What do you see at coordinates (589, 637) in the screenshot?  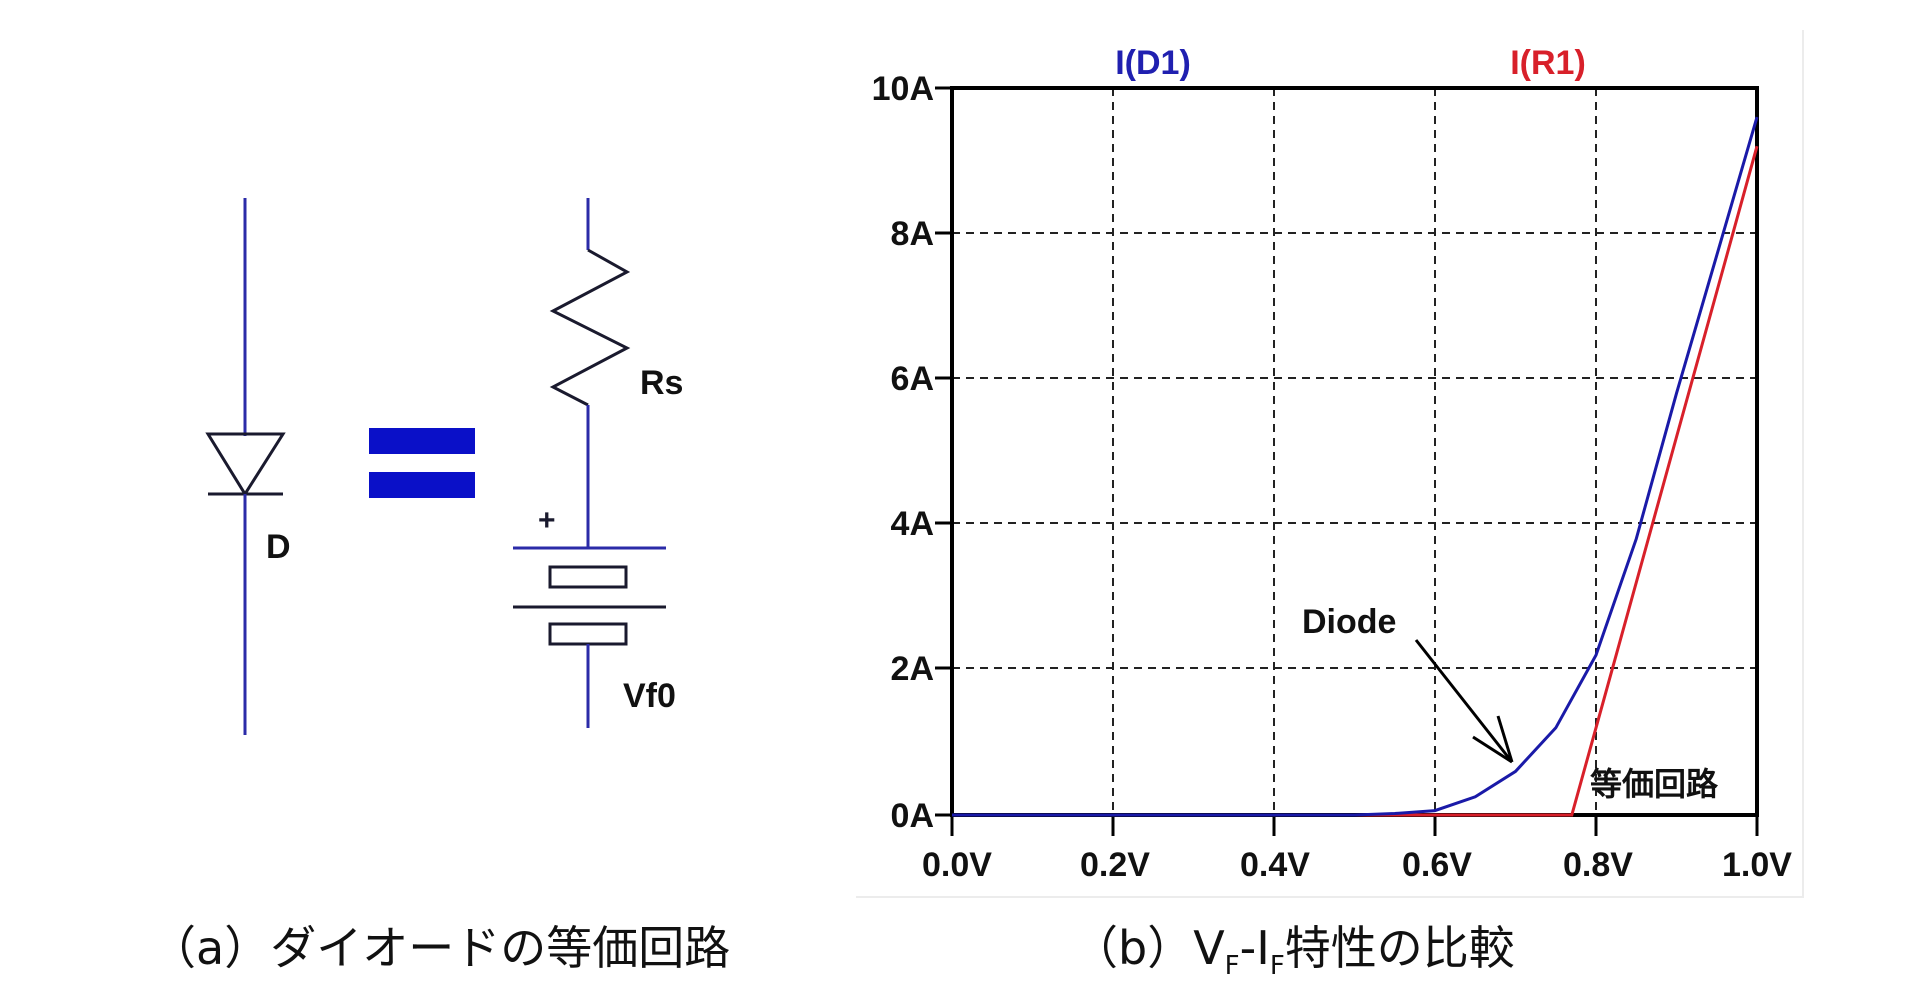 I see `battery-symbol` at bounding box center [589, 637].